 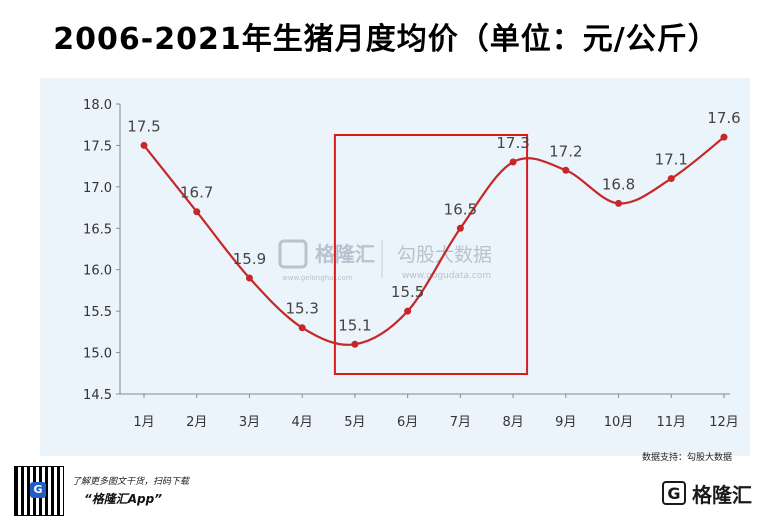 What do you see at coordinates (446, 276) in the screenshot?
I see `watermark-partner-url: www.gogudata.com` at bounding box center [446, 276].